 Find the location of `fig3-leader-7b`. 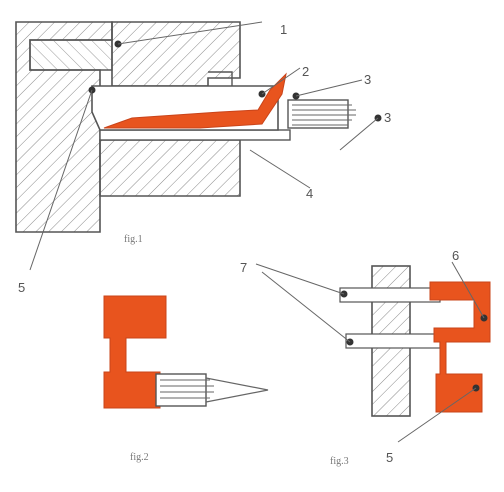

fig3-leader-7b is located at coordinates (306, 307).